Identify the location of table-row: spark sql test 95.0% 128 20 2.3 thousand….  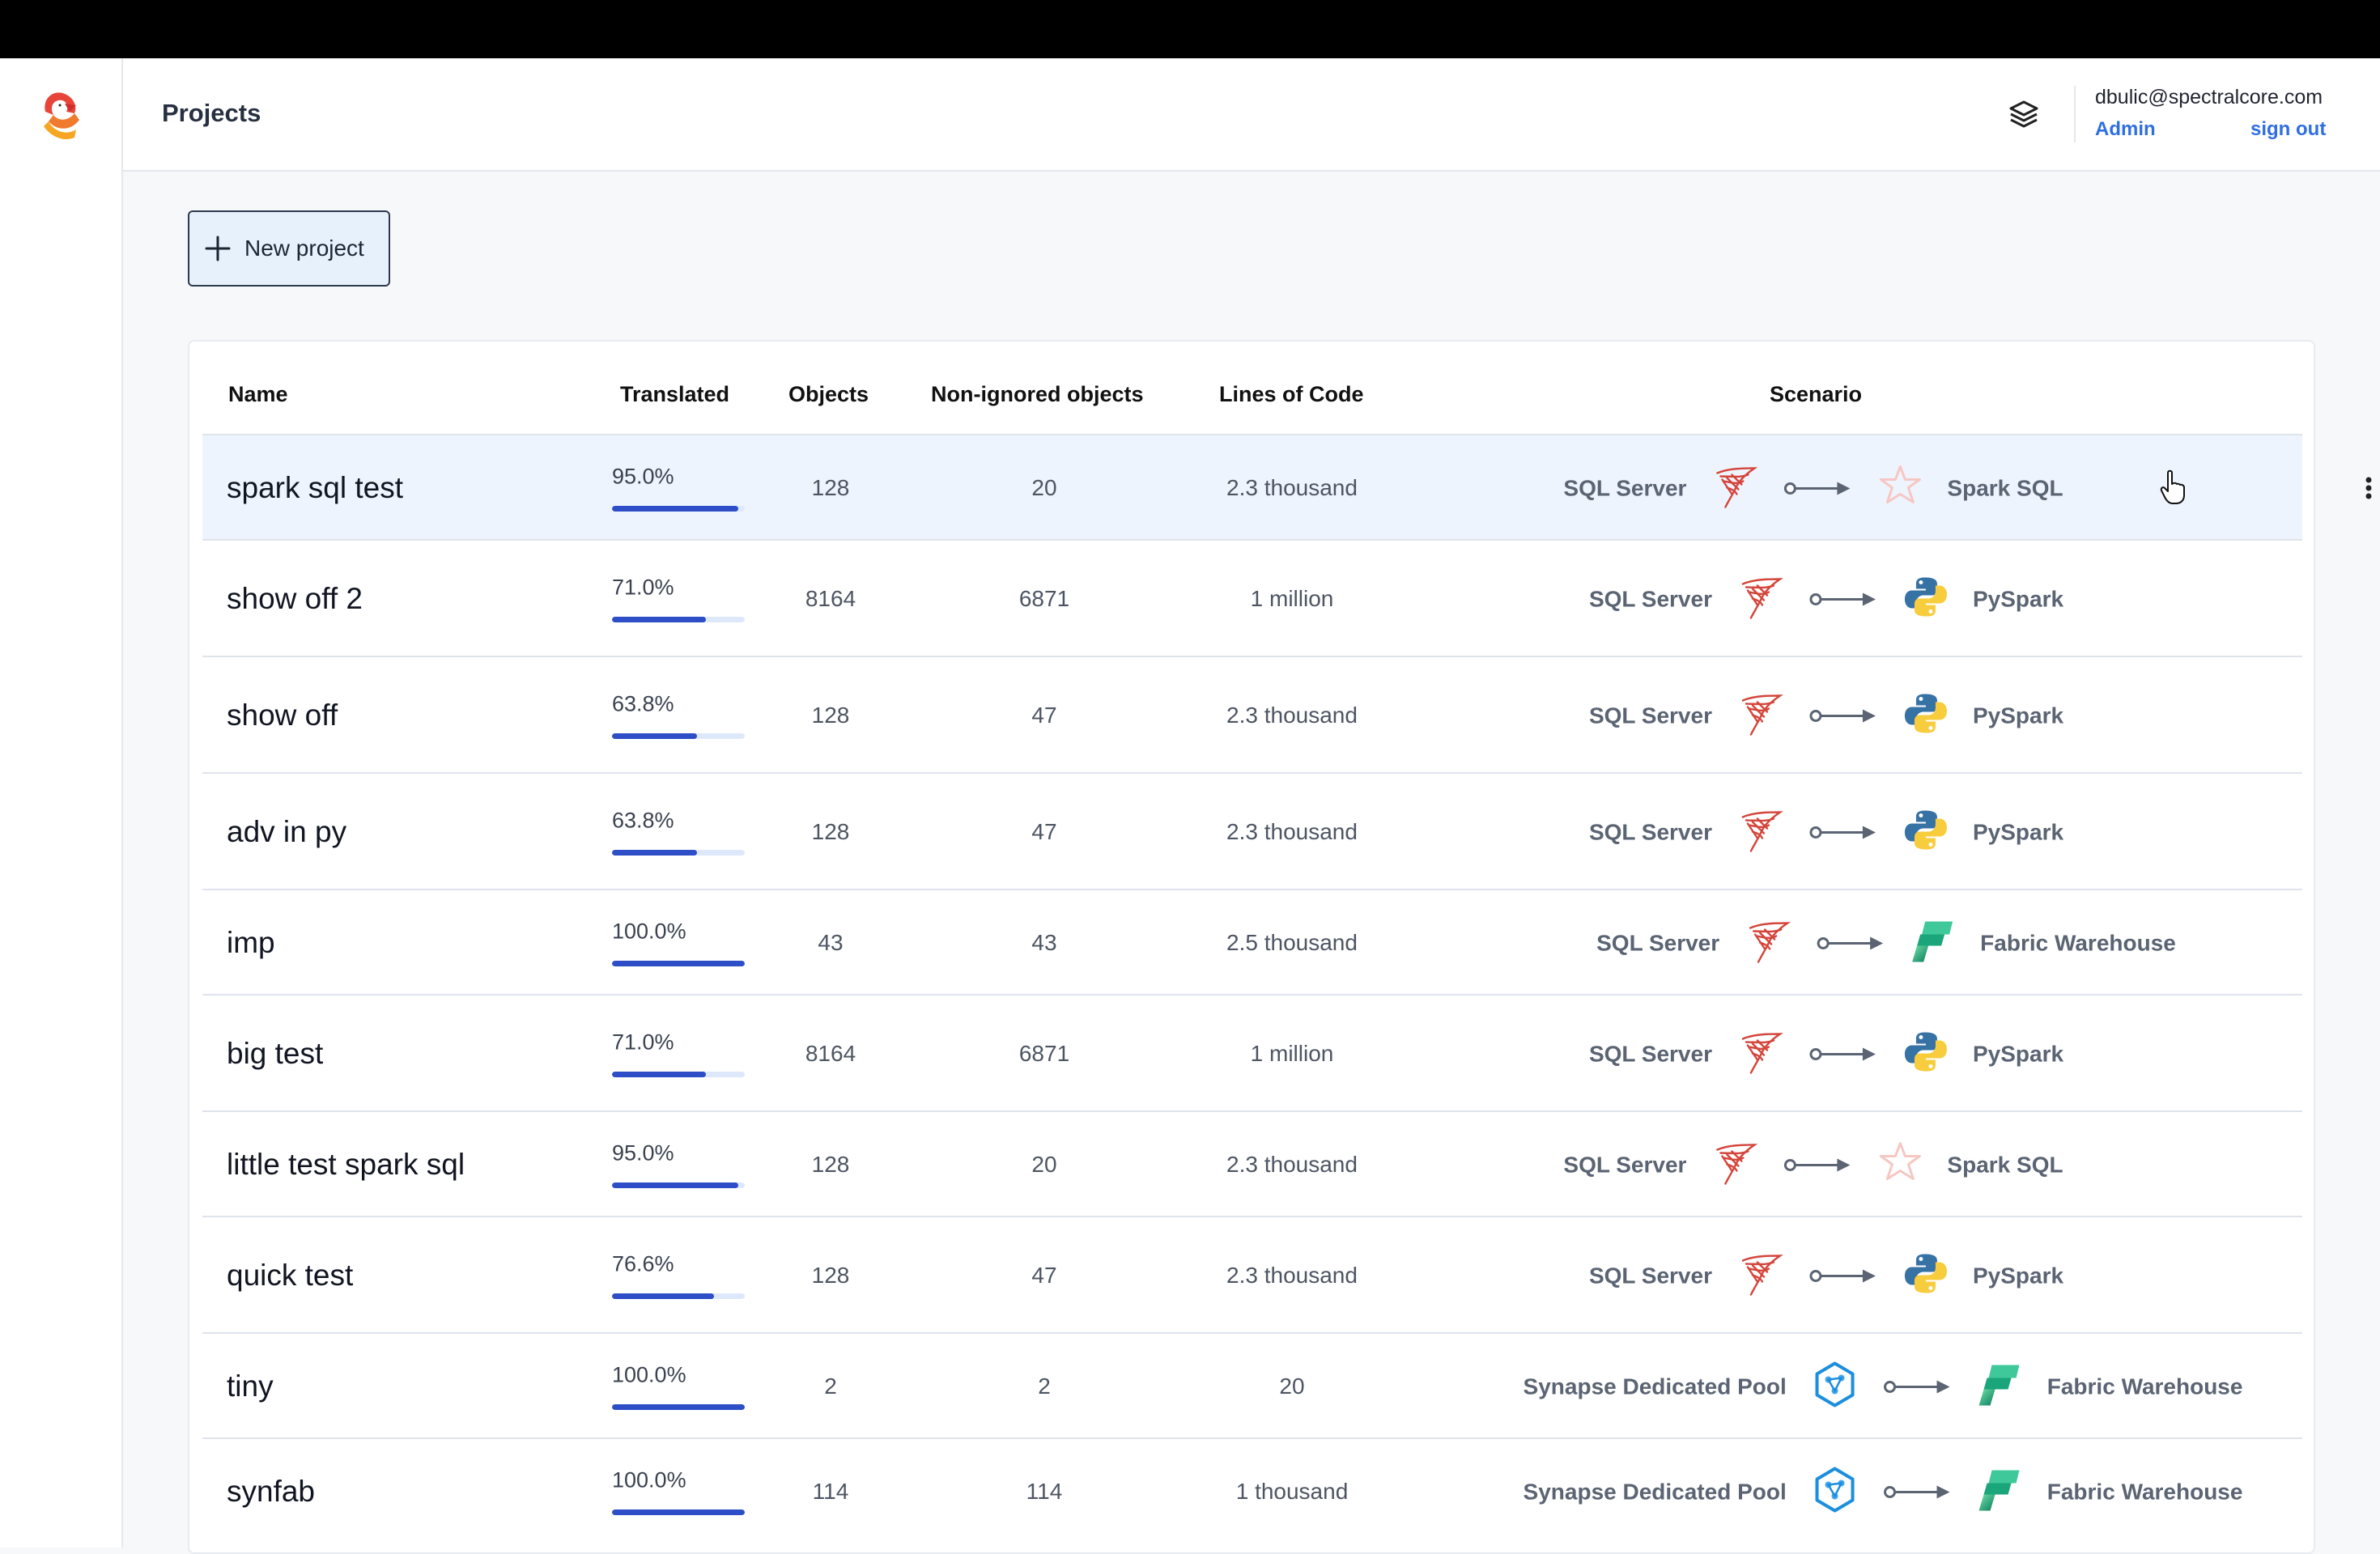
(1287, 486).